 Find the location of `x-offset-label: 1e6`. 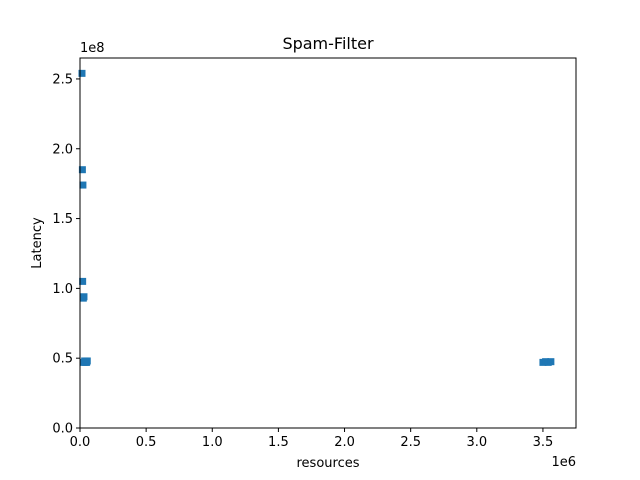

x-offset-label: 1e6 is located at coordinates (563, 462).